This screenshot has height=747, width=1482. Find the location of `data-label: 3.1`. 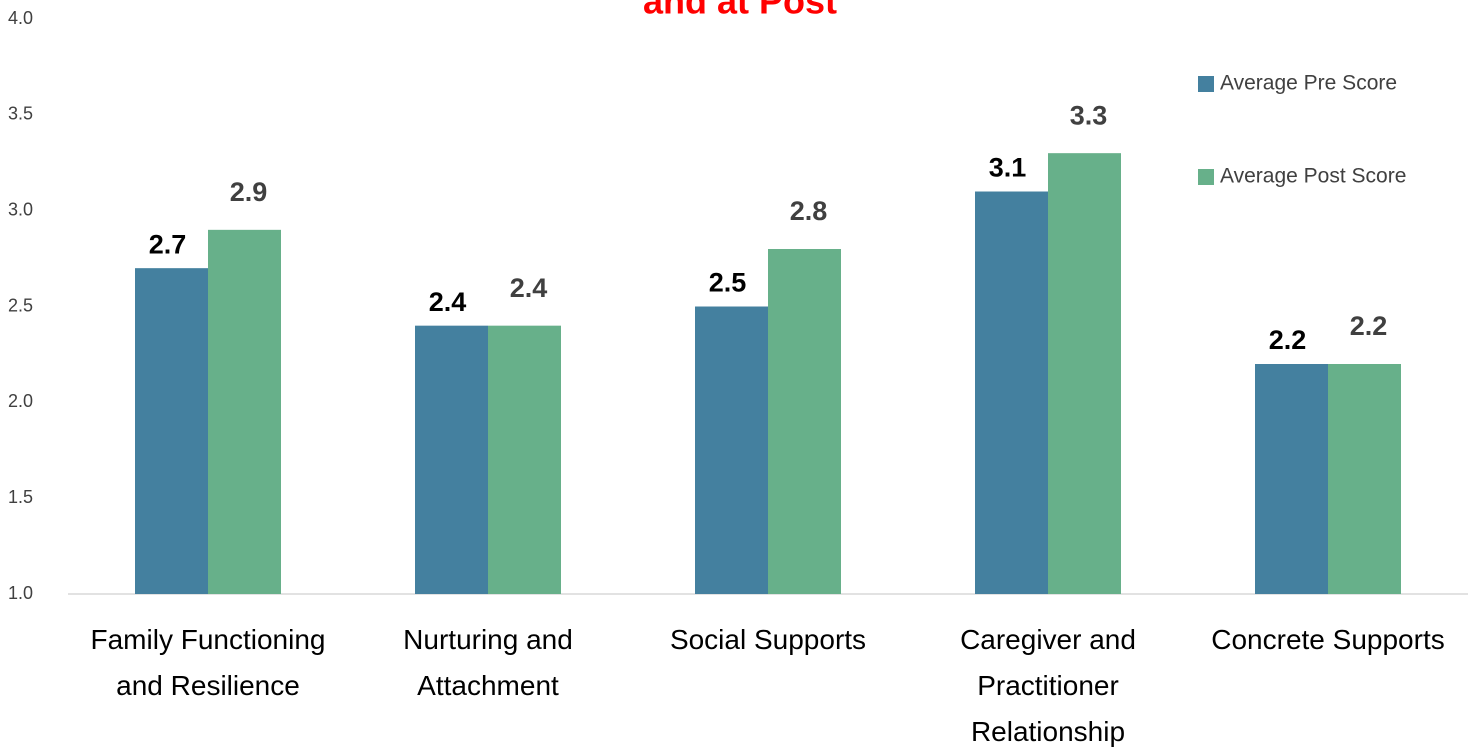

data-label: 3.1 is located at coordinates (1008, 168).